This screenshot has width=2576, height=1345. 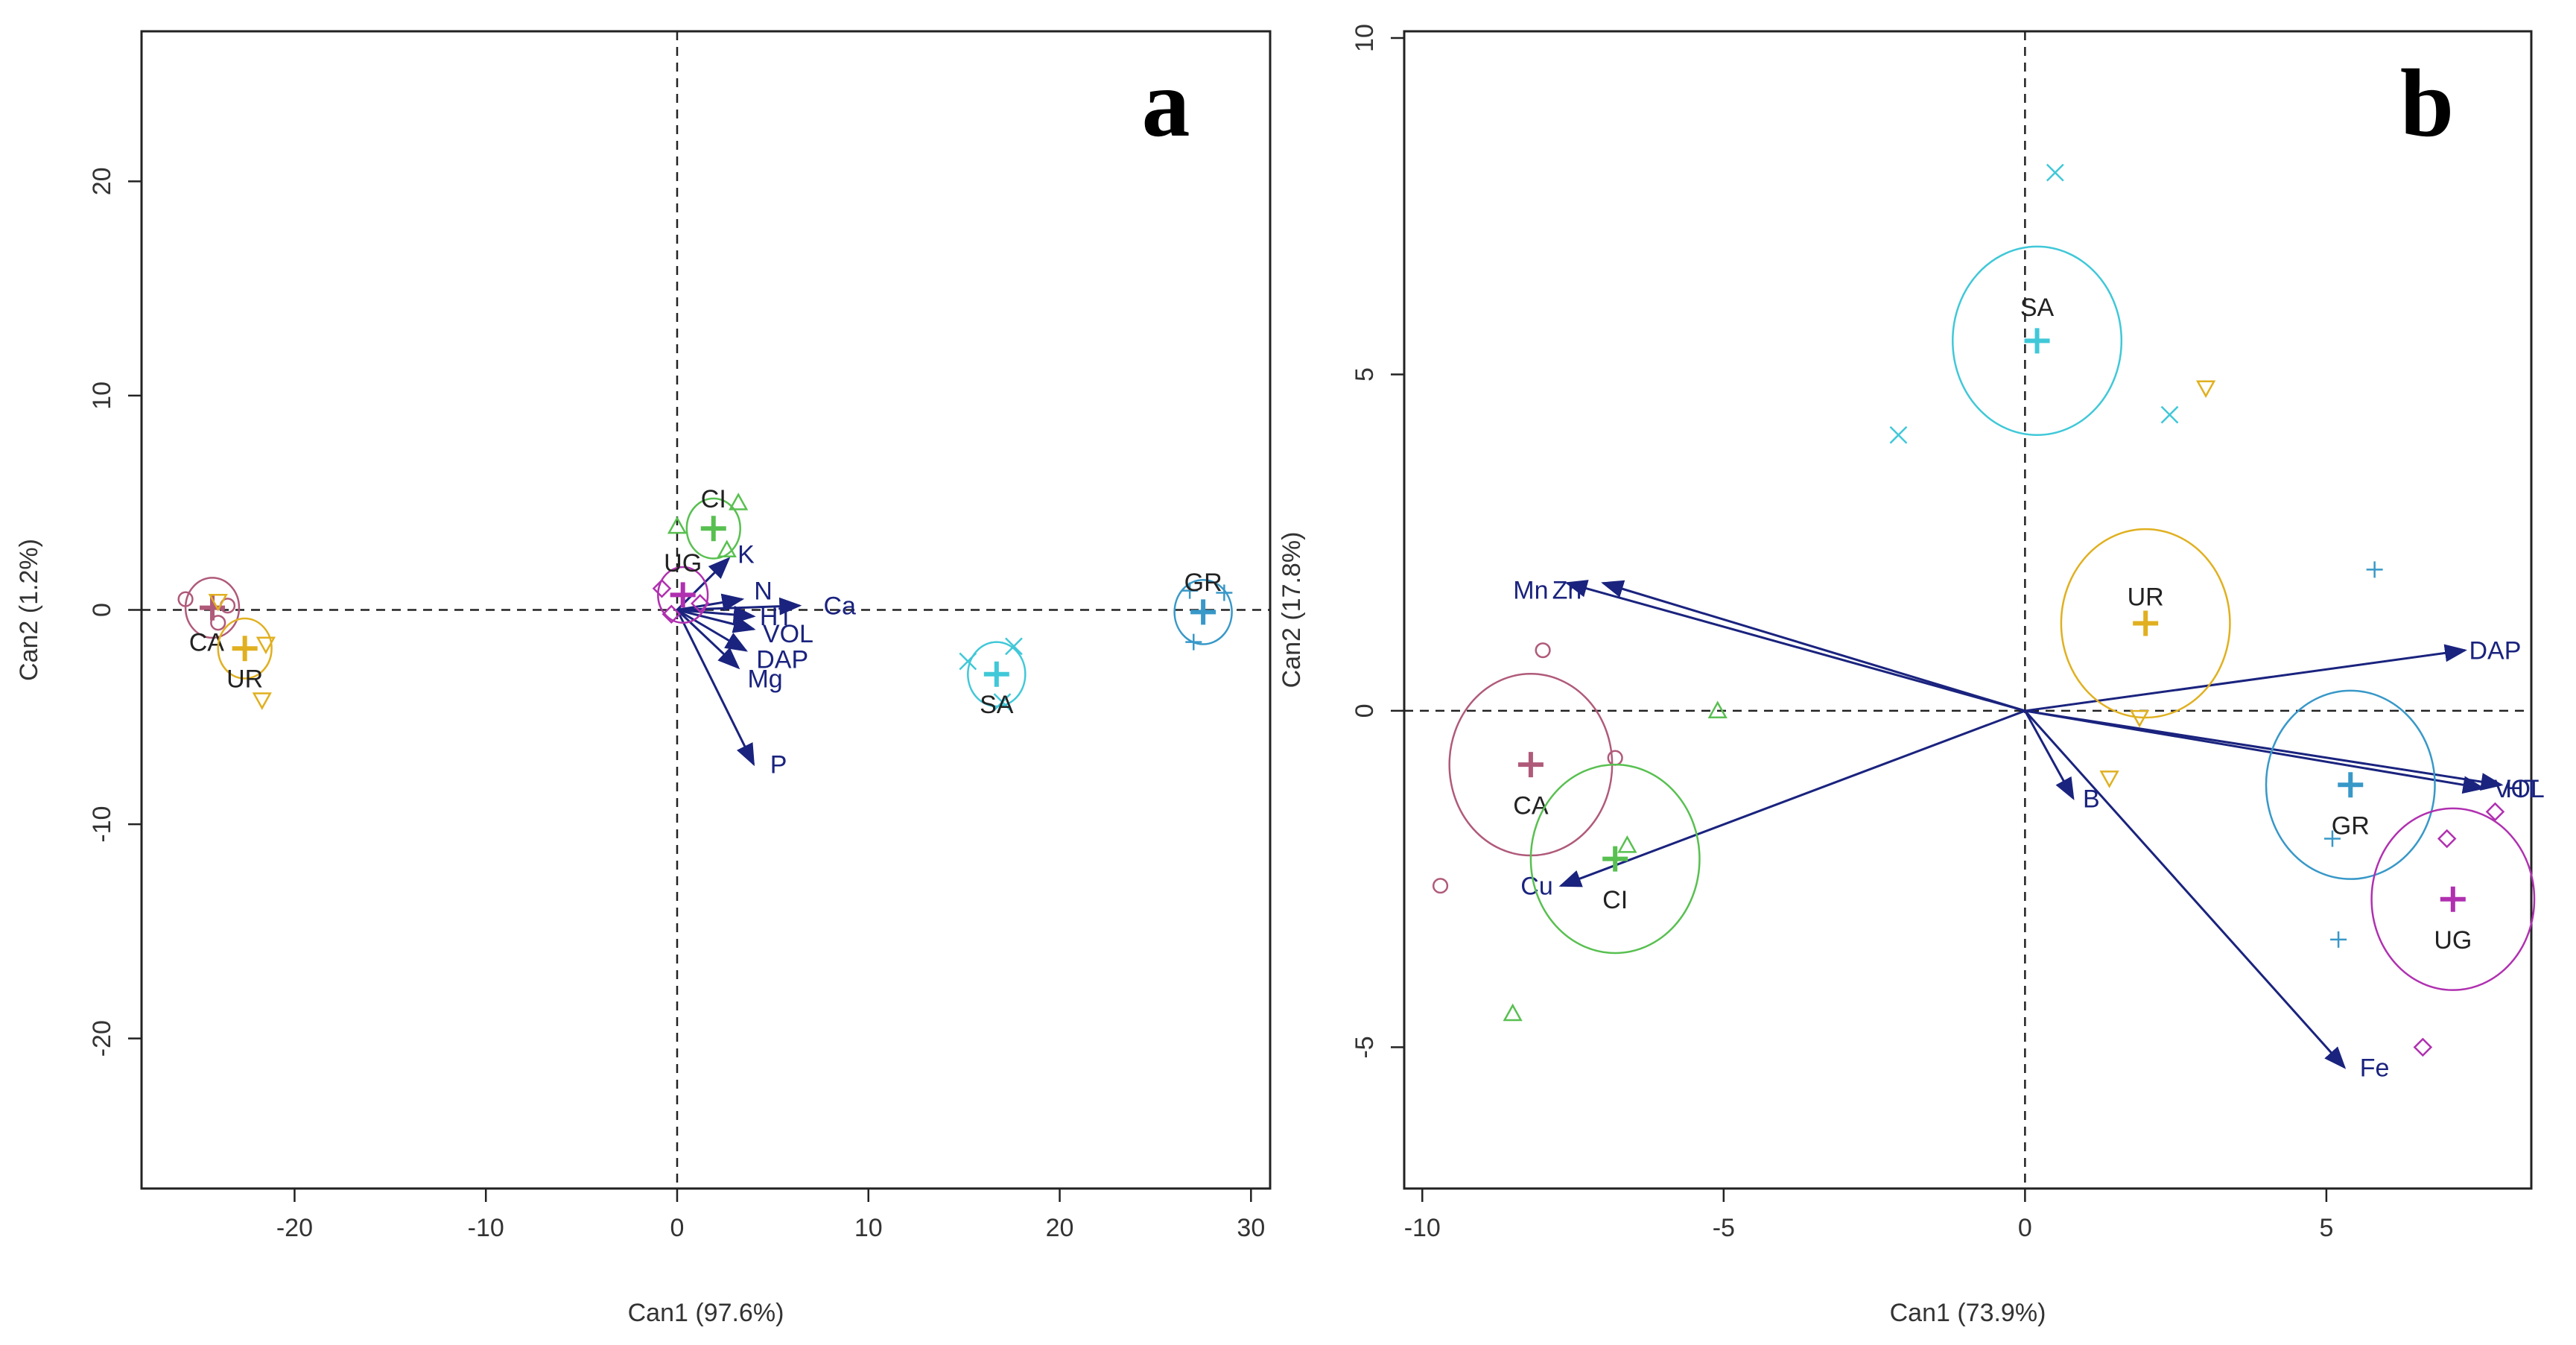 What do you see at coordinates (102, 181) in the screenshot?
I see `y-tick-label: 20` at bounding box center [102, 181].